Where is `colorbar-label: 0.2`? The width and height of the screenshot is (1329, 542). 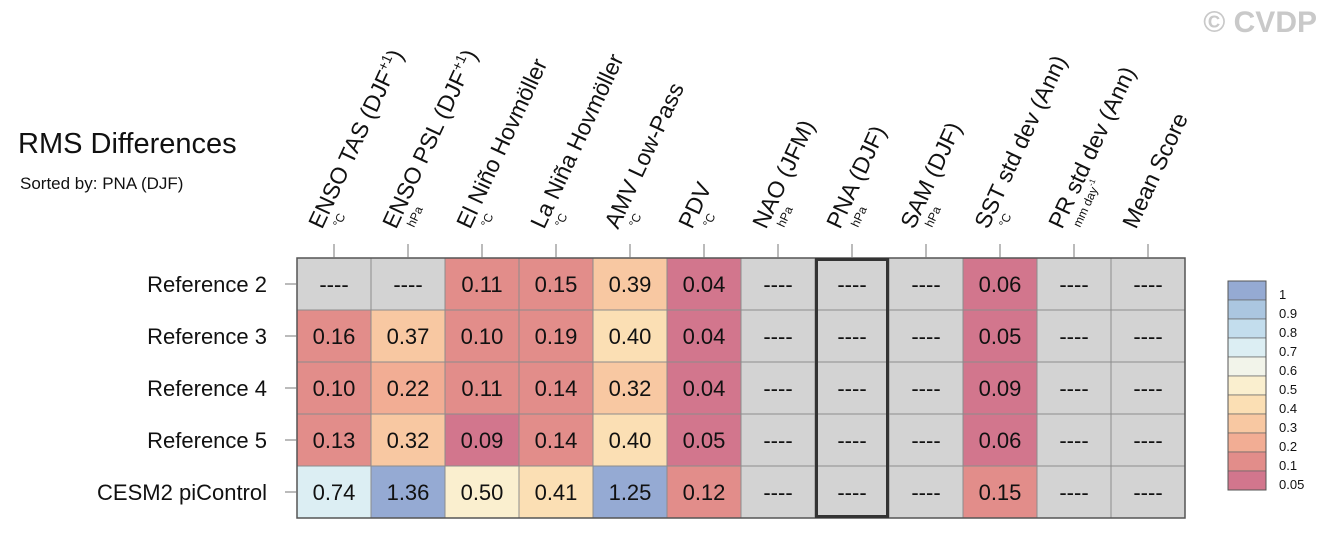 colorbar-label: 0.2 is located at coordinates (1288, 446).